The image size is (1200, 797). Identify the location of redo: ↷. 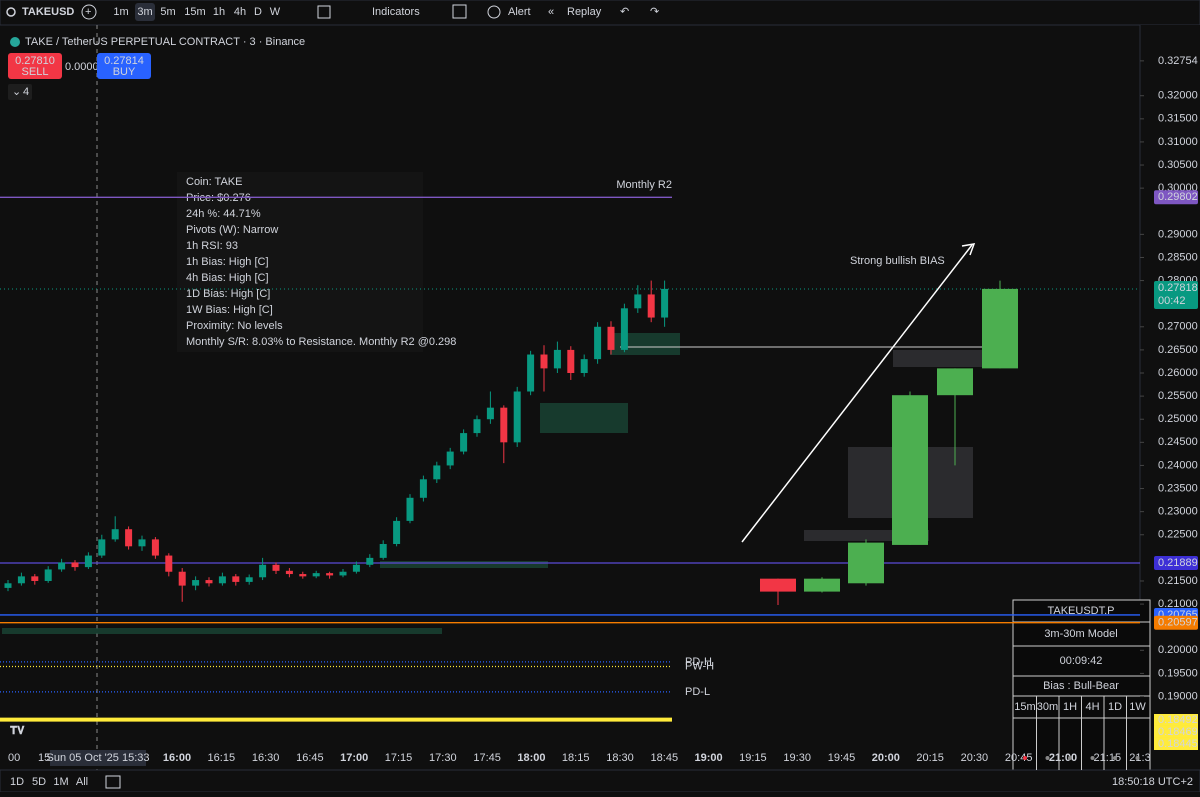
(654, 12).